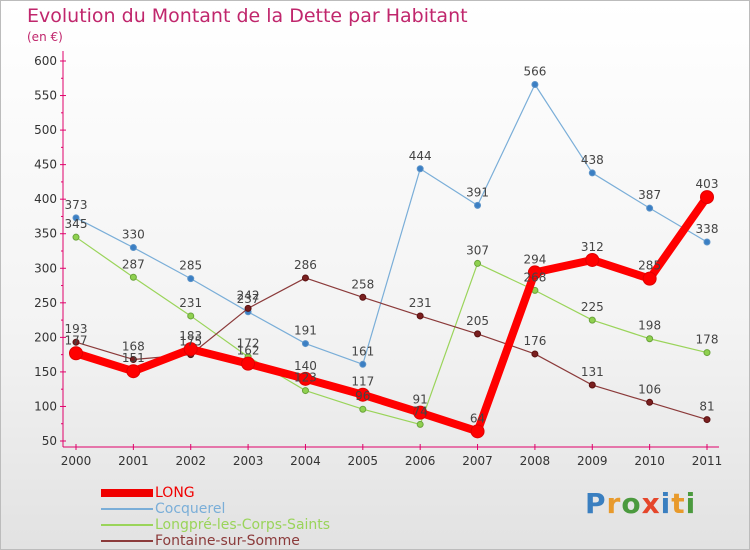 The image size is (750, 550). What do you see at coordinates (592, 160) in the screenshot?
I see `data-label: 438` at bounding box center [592, 160].